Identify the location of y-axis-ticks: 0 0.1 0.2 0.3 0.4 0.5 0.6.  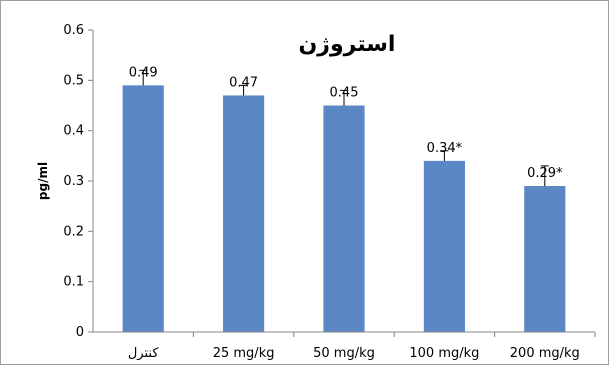
(78, 181).